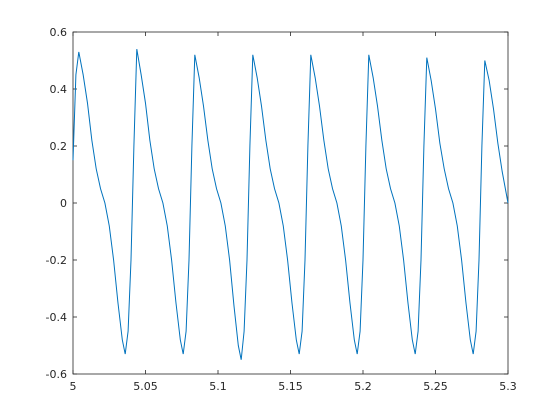  What do you see at coordinates (63, 203) in the screenshot?
I see `y-tick-label: 0` at bounding box center [63, 203].